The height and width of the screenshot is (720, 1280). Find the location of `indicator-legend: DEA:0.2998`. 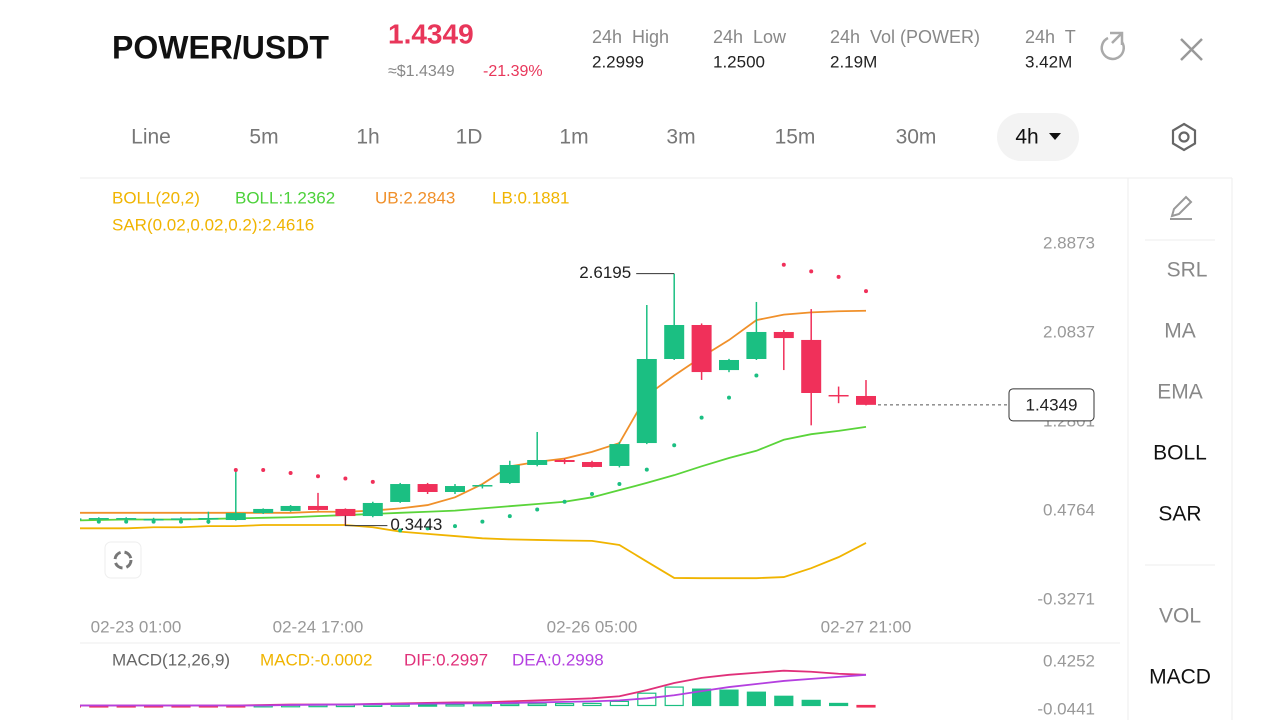

indicator-legend: DEA:0.2998 is located at coordinates (558, 659).